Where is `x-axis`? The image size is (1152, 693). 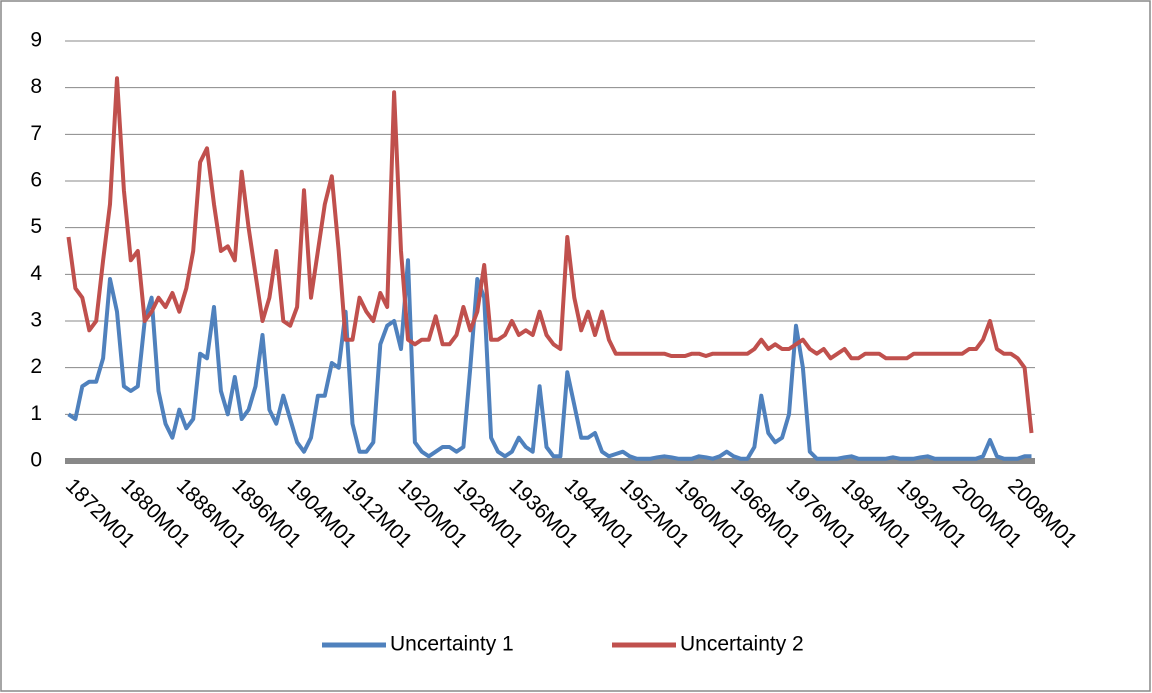
x-axis is located at coordinates (550, 461).